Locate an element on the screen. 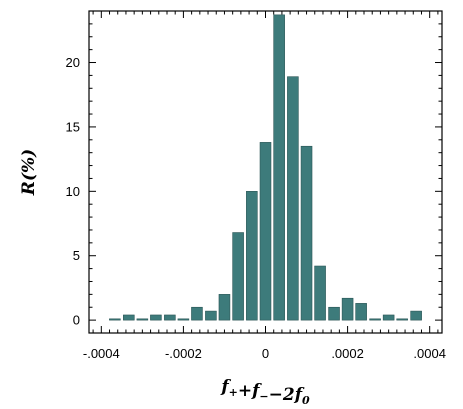  y-tick-label: 20 is located at coordinates (73, 62).